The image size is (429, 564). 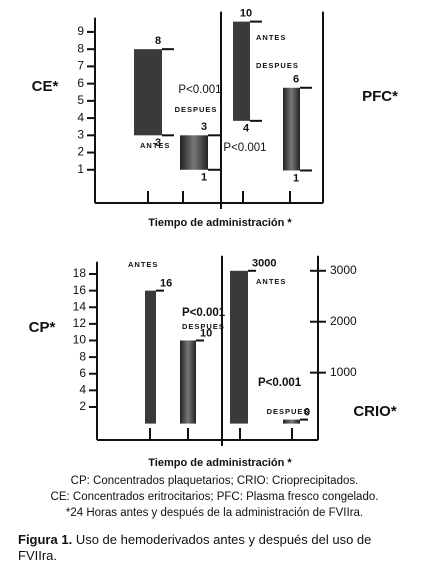 I want to click on figure-label: Figura 1., so click(x=45, y=539).